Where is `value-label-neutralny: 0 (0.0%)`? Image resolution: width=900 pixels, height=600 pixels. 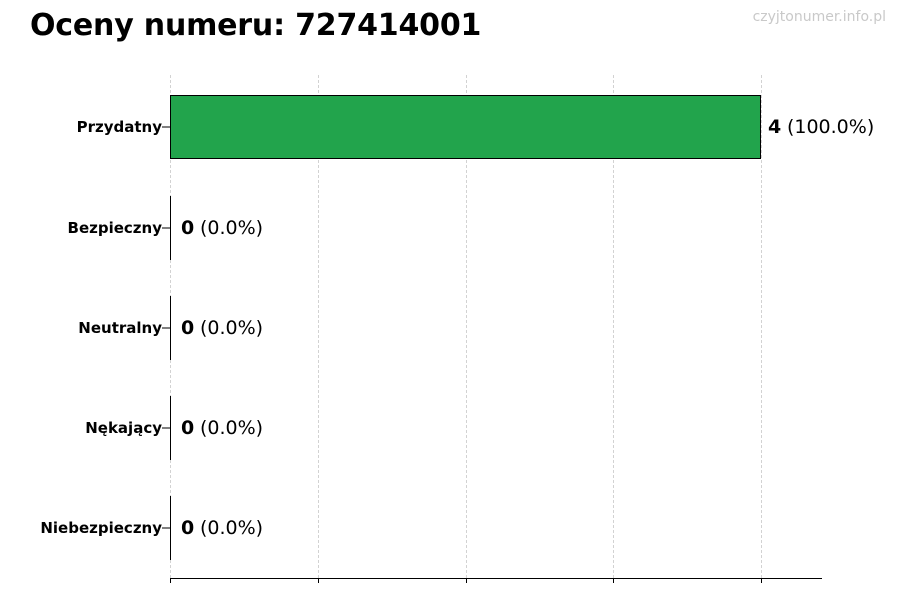
value-label-neutralny: 0 (0.0%) is located at coordinates (222, 328).